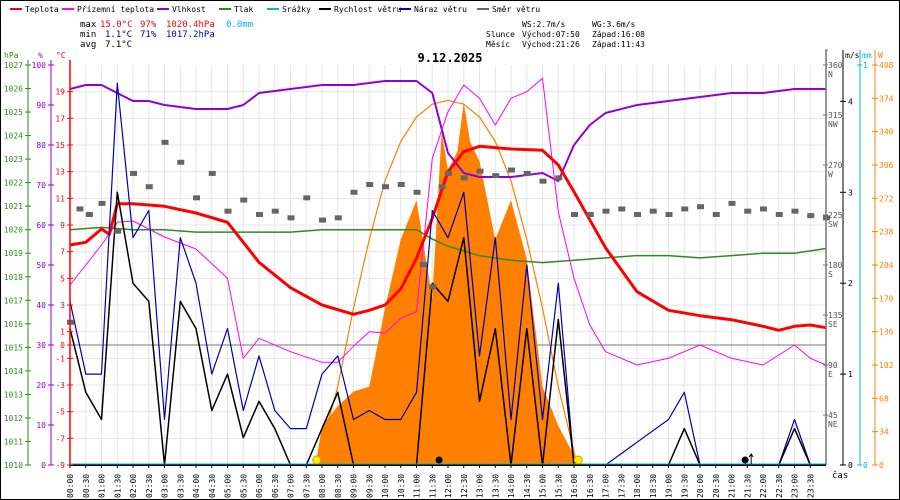 The width and height of the screenshot is (900, 500). Describe the element at coordinates (239, 25) in the screenshot. I see `stats-max-rain: 0.0mm` at that location.